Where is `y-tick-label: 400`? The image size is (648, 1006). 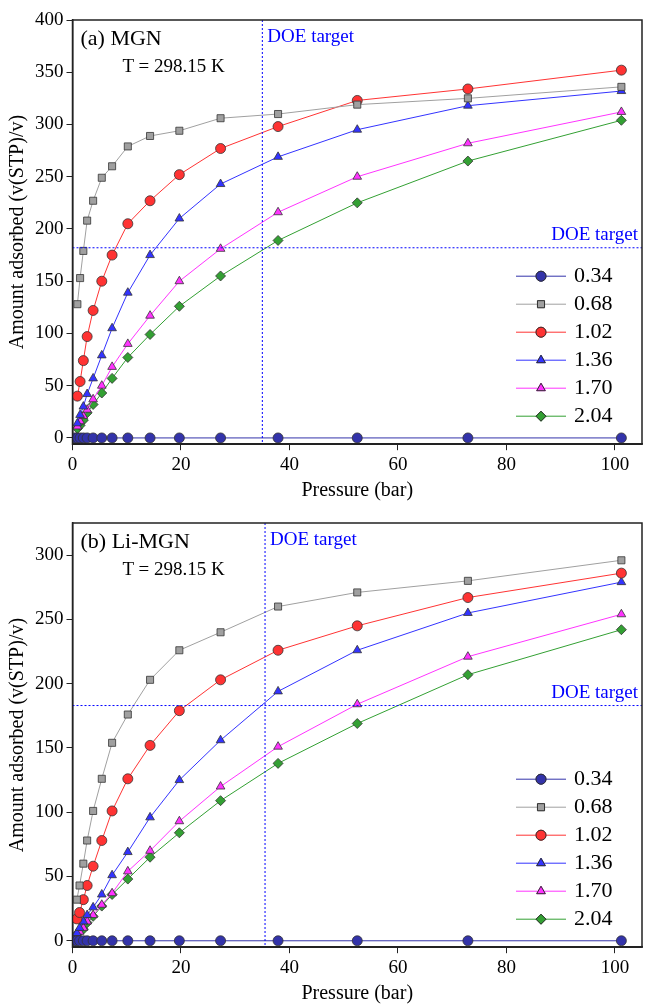 y-tick-label: 400 is located at coordinates (49, 18).